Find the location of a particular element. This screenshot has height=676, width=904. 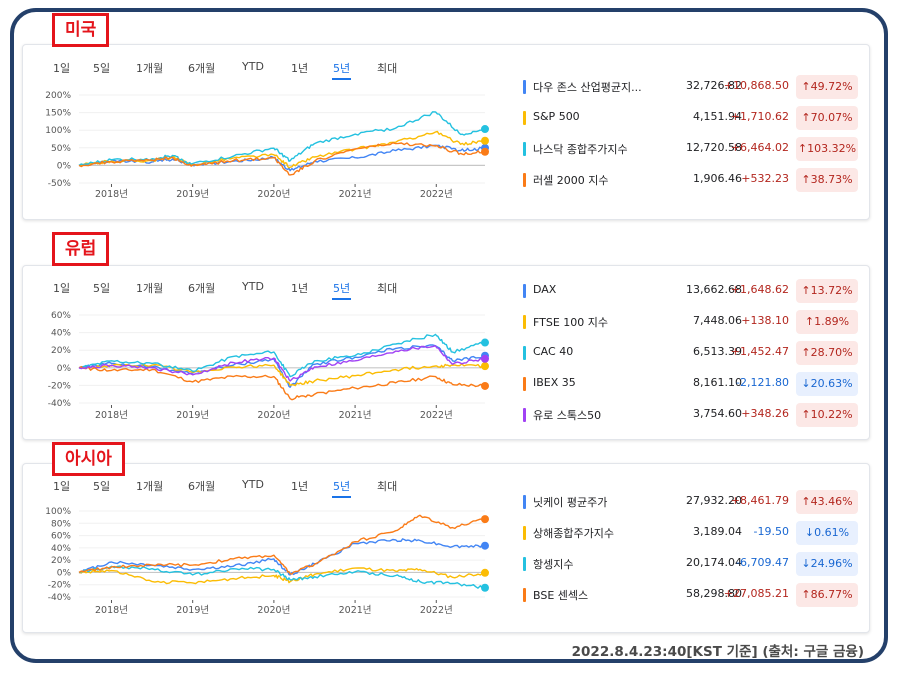

index-row: 다우 존스 산업평균지... 32,726.82 +10,868.50 ↑49.72% is located at coordinates (690, 87).